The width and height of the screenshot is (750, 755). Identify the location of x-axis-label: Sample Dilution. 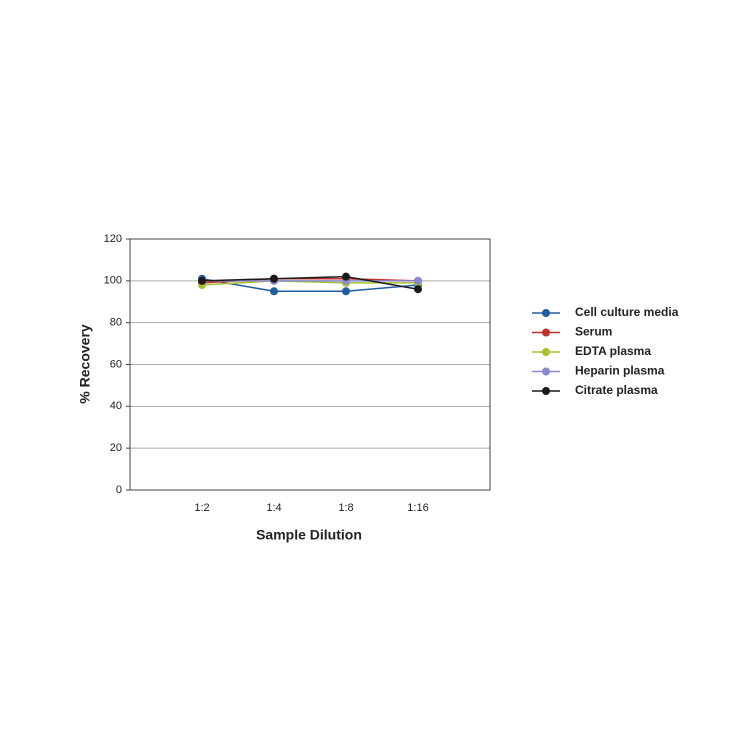
(309, 535).